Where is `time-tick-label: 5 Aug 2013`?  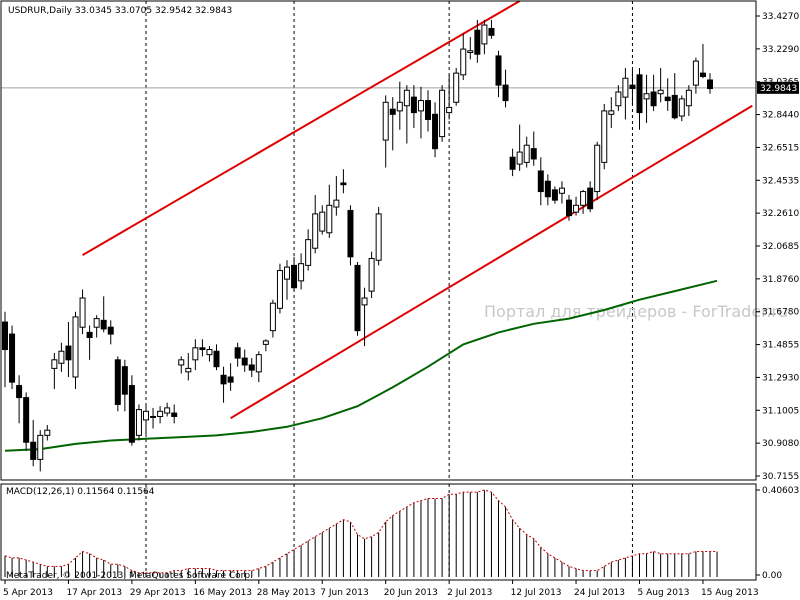
time-tick-label: 5 Aug 2013 is located at coordinates (664, 593).